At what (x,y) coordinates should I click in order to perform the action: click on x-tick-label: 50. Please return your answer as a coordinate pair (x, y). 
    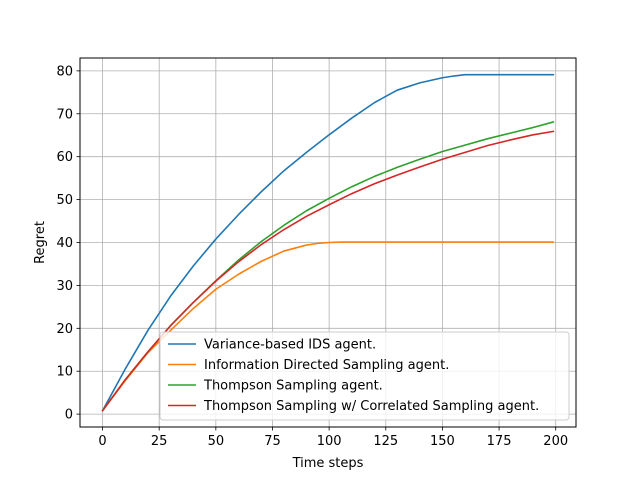
    Looking at the image, I should click on (216, 441).